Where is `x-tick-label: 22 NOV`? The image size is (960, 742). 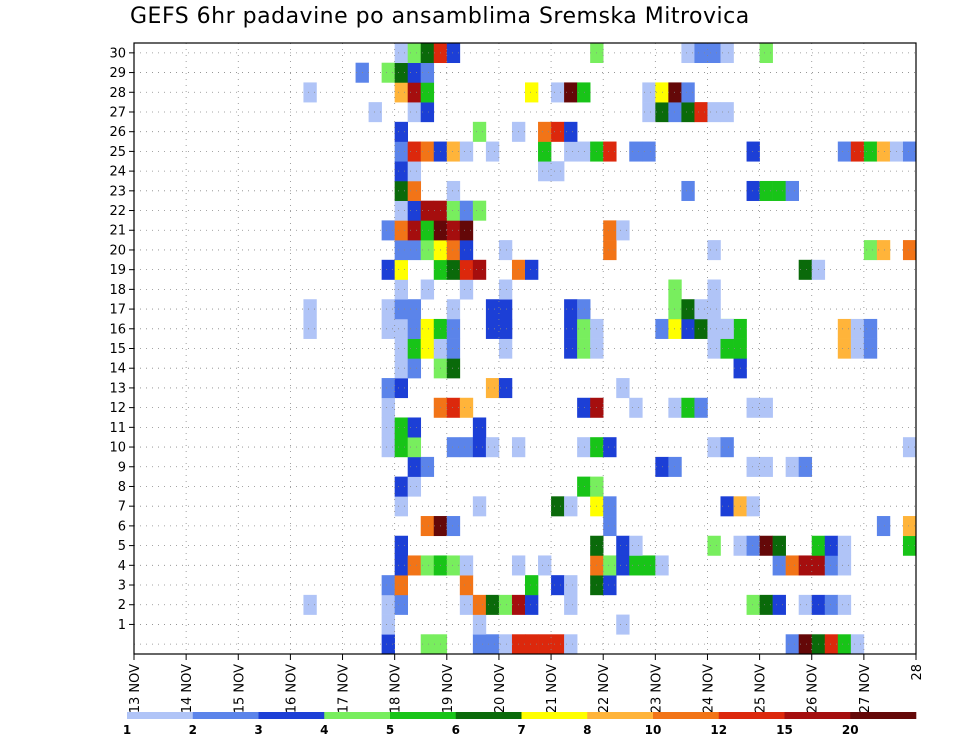
x-tick-label: 22 NOV is located at coordinates (604, 688).